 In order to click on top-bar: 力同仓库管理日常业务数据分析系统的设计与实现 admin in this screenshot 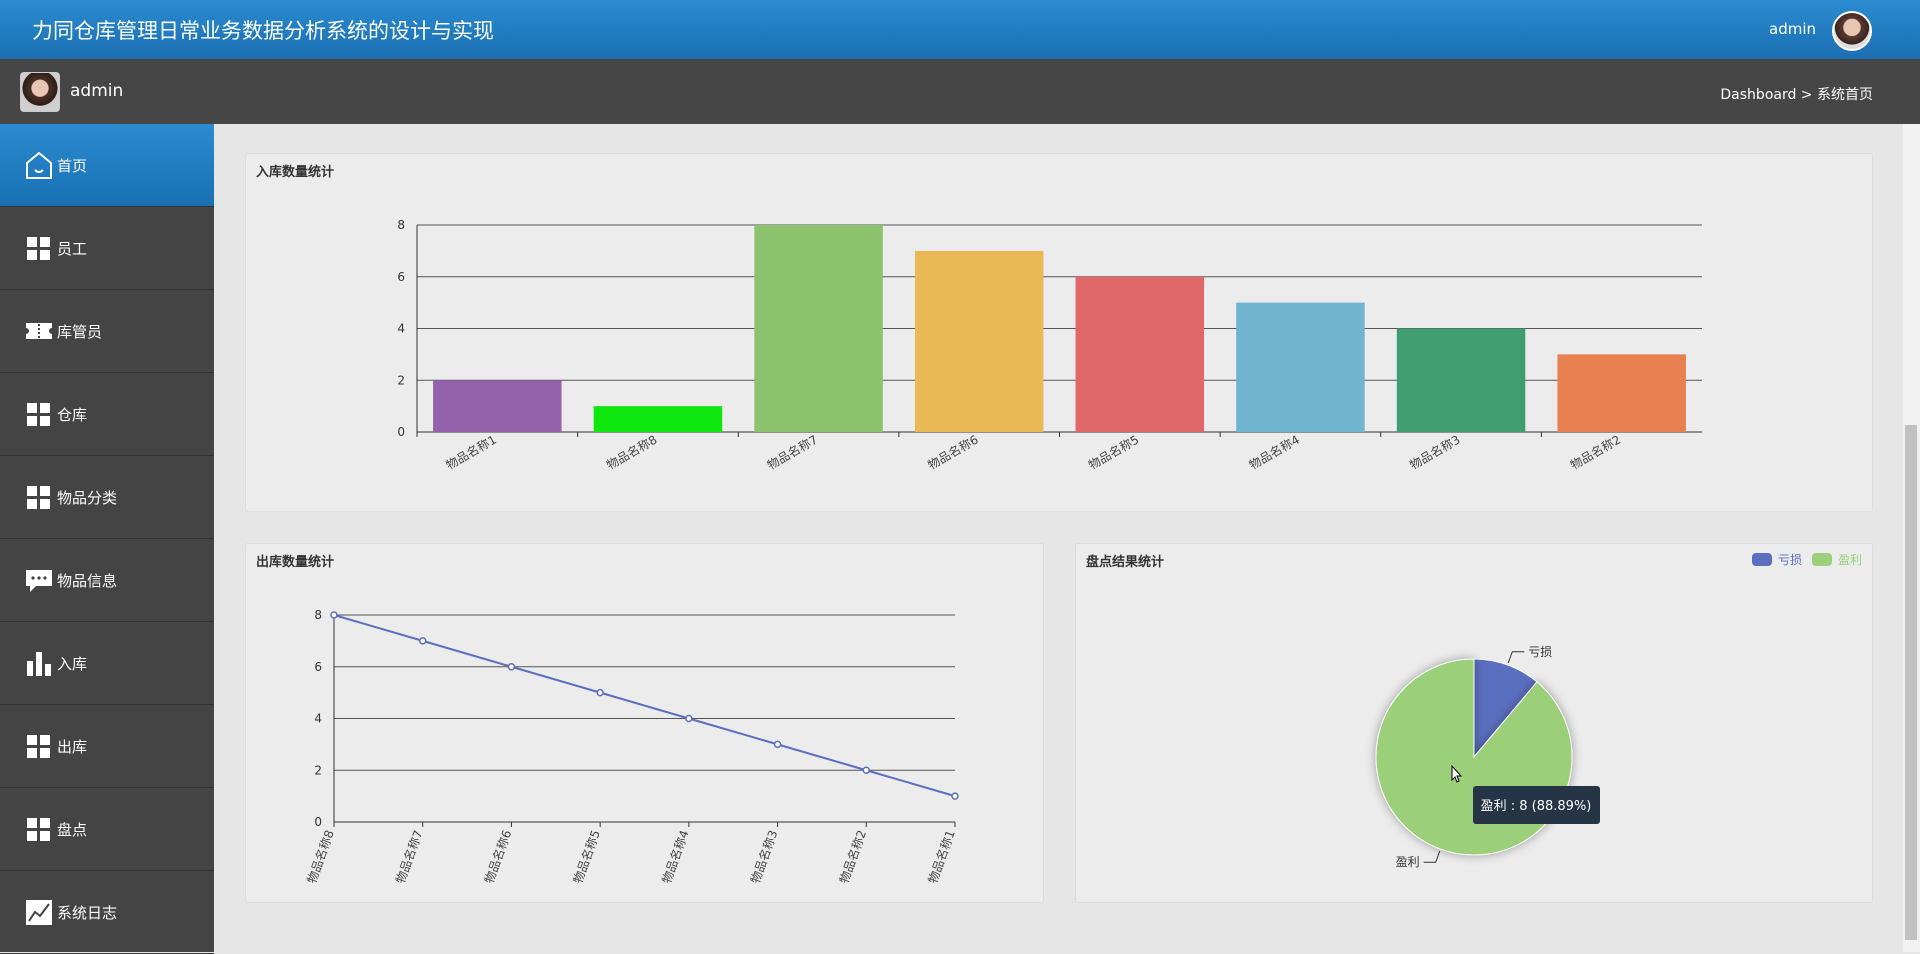, I will do `click(960, 29)`.